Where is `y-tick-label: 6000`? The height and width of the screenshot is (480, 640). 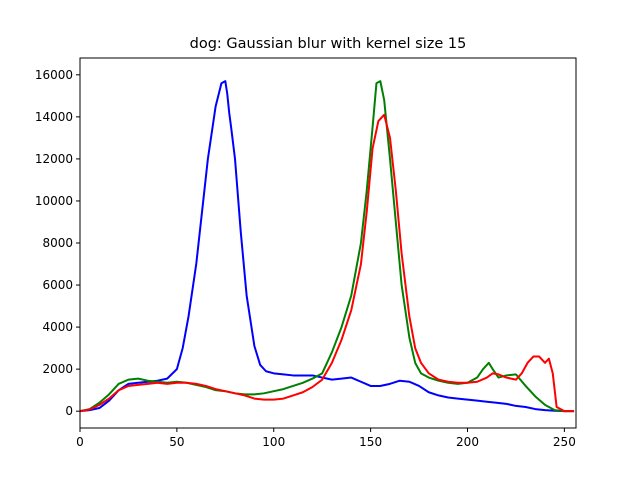 y-tick-label: 6000 is located at coordinates (57, 285).